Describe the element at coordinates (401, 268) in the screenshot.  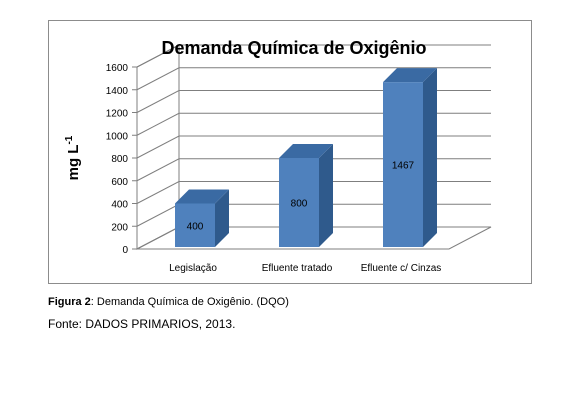
I see `x-tick-label: Efluente c/ Cinzas` at that location.